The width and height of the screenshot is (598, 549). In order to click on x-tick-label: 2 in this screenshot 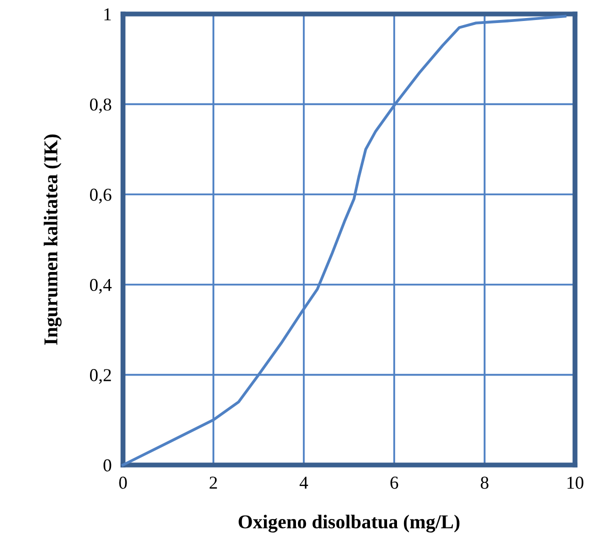, I will do `click(213, 482)`.